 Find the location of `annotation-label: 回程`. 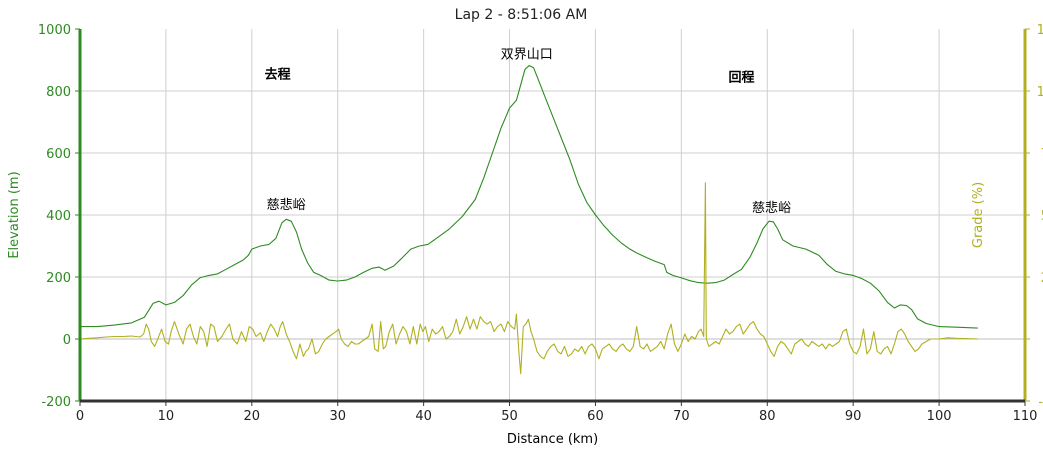

annotation-label: 回程 is located at coordinates (741, 78).